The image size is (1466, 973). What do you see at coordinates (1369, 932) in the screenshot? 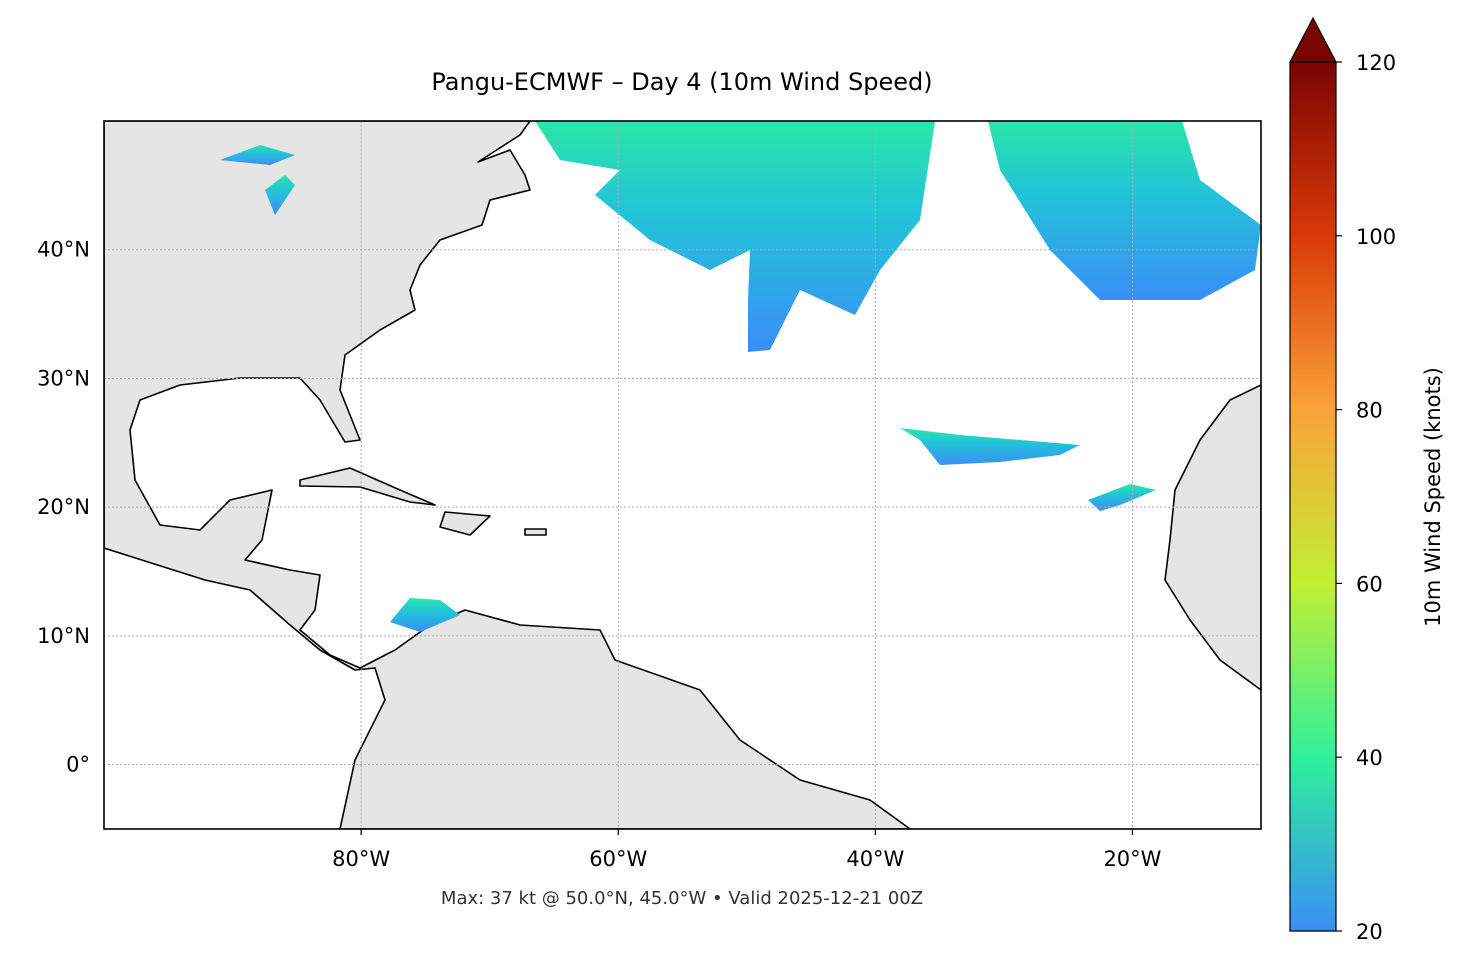
I see `colorbar-tick-label: 20` at bounding box center [1369, 932].